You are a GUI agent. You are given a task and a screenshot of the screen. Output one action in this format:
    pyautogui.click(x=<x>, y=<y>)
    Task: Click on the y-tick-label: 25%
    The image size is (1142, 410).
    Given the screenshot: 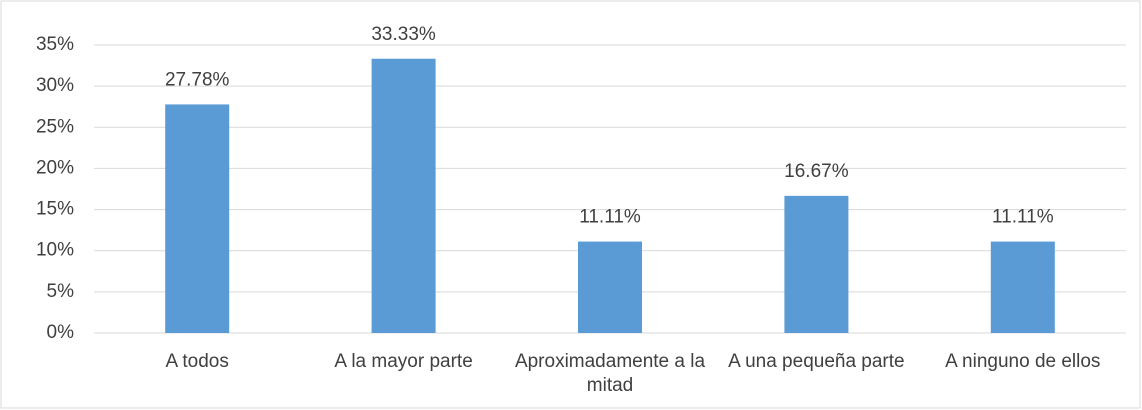 What is the action you would take?
    pyautogui.click(x=55, y=126)
    